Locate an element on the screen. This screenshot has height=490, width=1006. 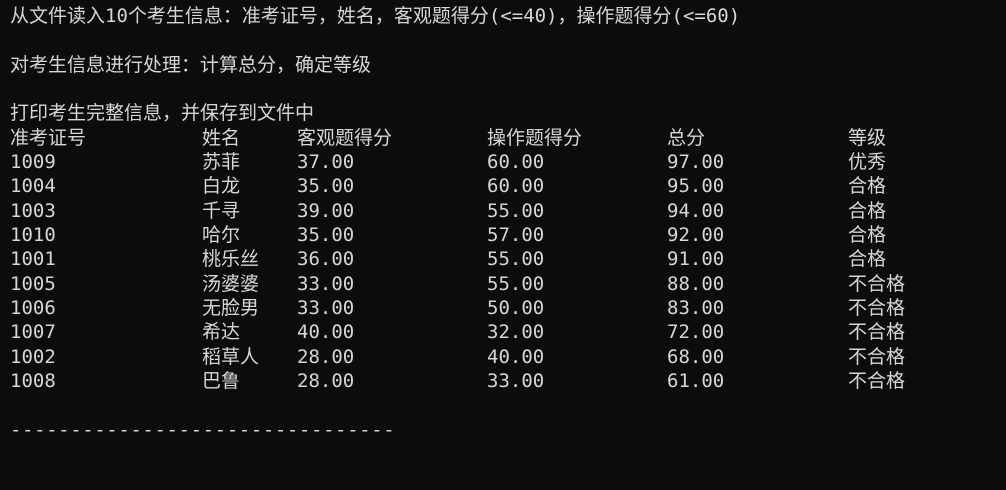
total-score-cell: 72.00 is located at coordinates (696, 332).